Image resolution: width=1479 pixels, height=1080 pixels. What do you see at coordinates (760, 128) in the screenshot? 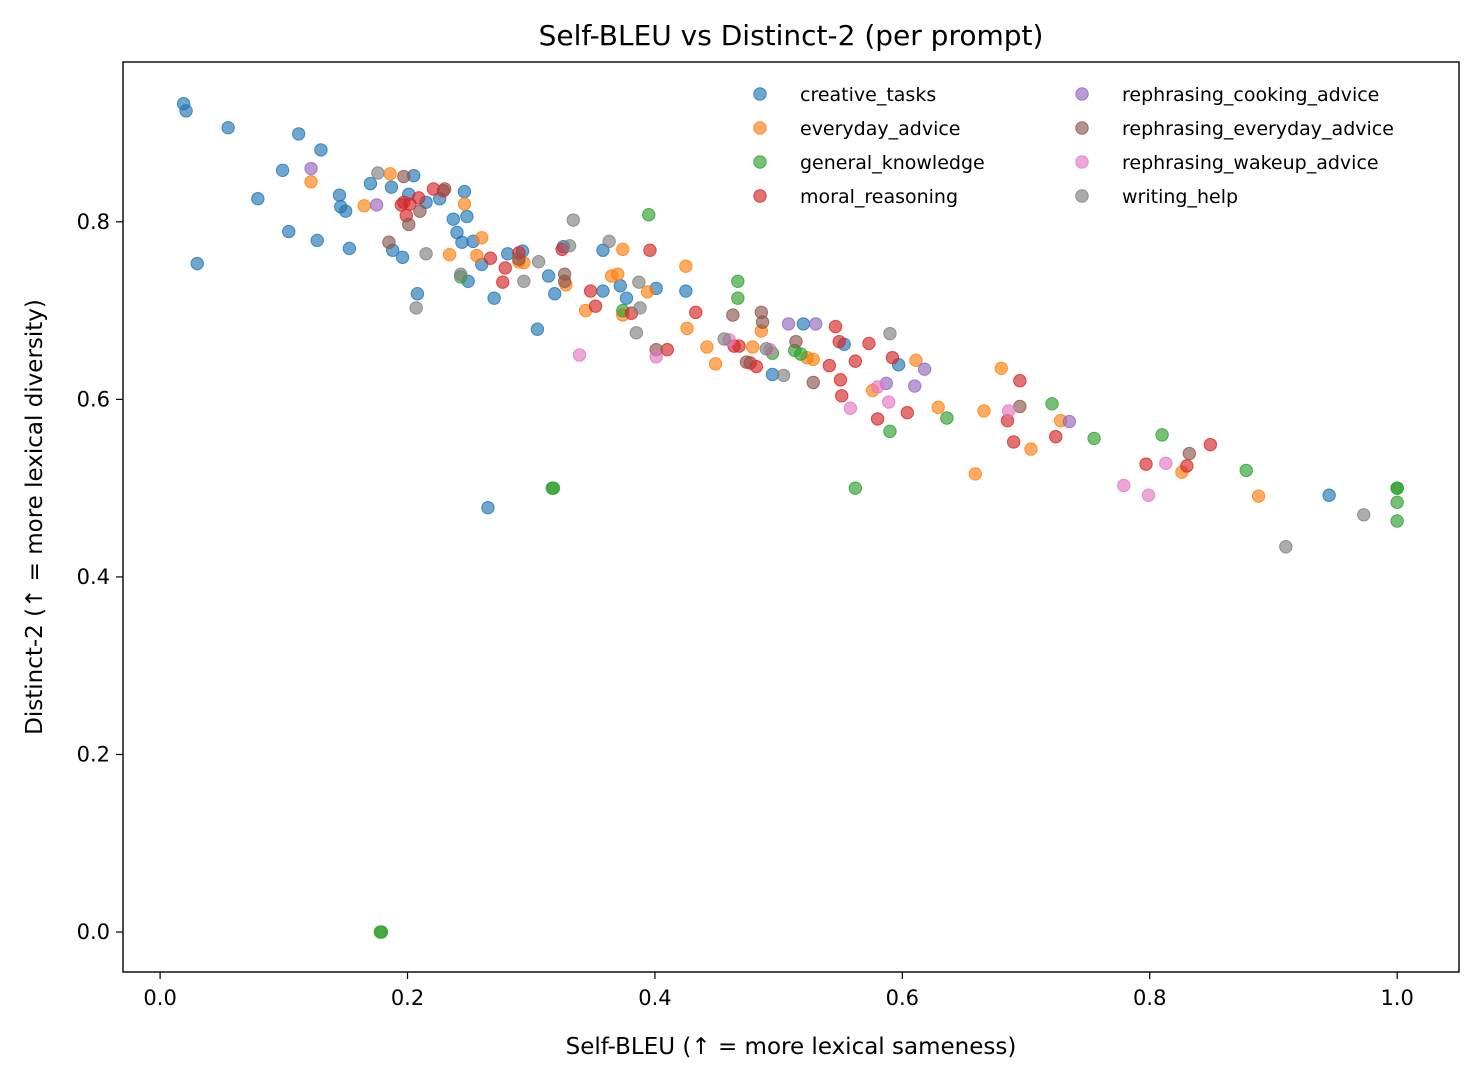
I see `legend-marker-everyday_advice` at bounding box center [760, 128].